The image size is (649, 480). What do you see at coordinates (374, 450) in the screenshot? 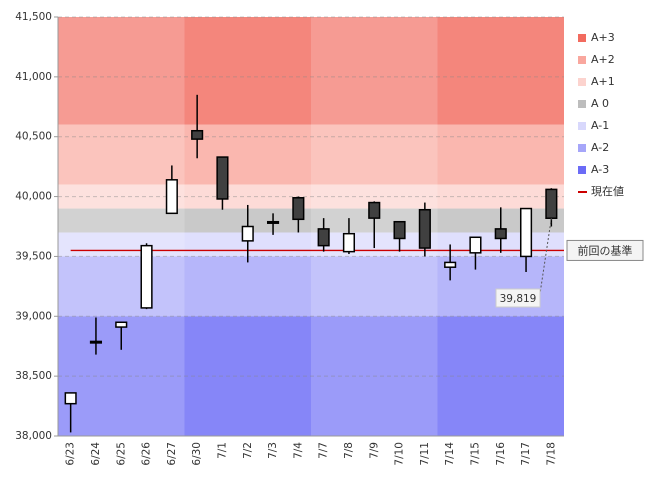
I see `x-tick-label: 7/9` at bounding box center [374, 450].